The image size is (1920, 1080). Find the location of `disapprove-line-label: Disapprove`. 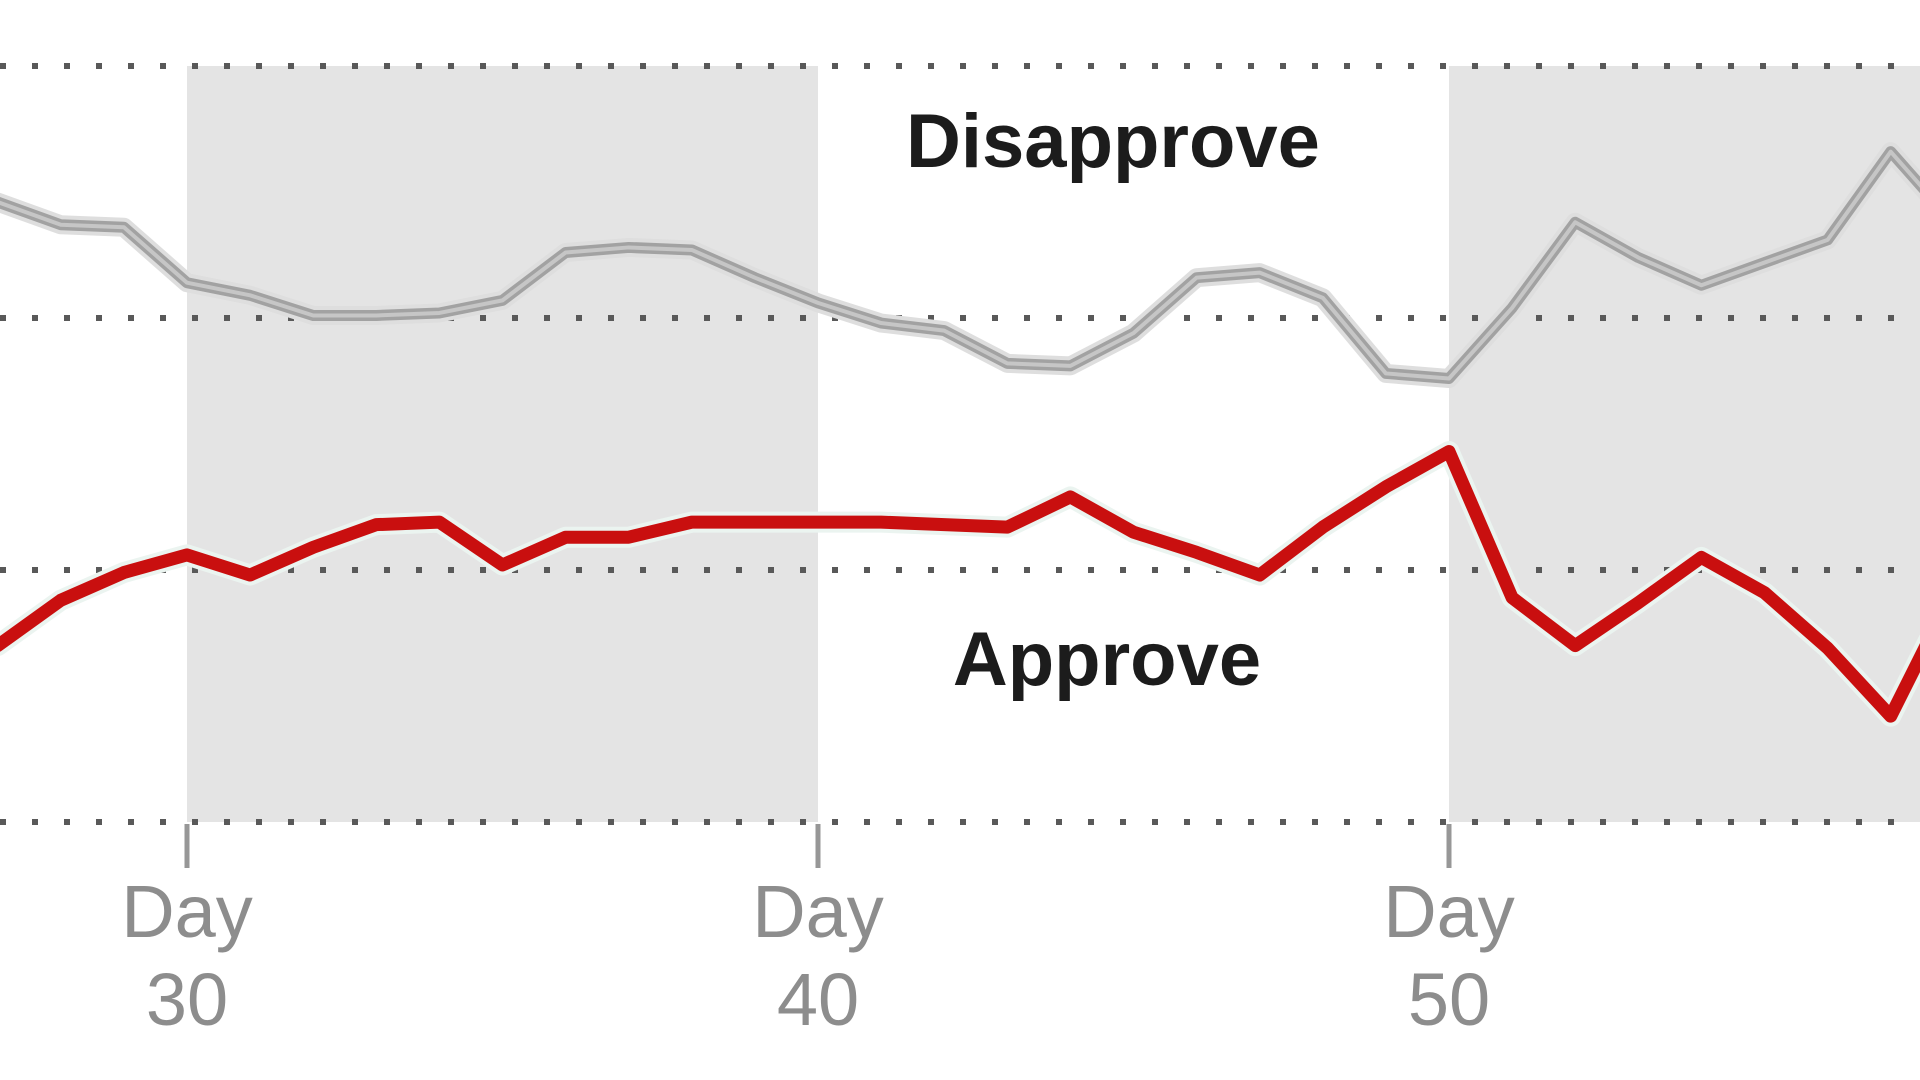

disapprove-line-label: Disapprove is located at coordinates (1113, 141).